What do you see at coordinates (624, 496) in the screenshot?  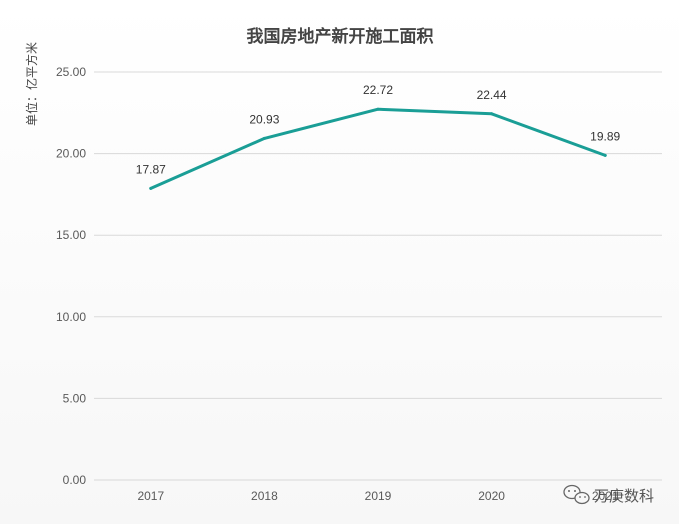 I see `watermark-text: 万庚数科` at bounding box center [624, 496].